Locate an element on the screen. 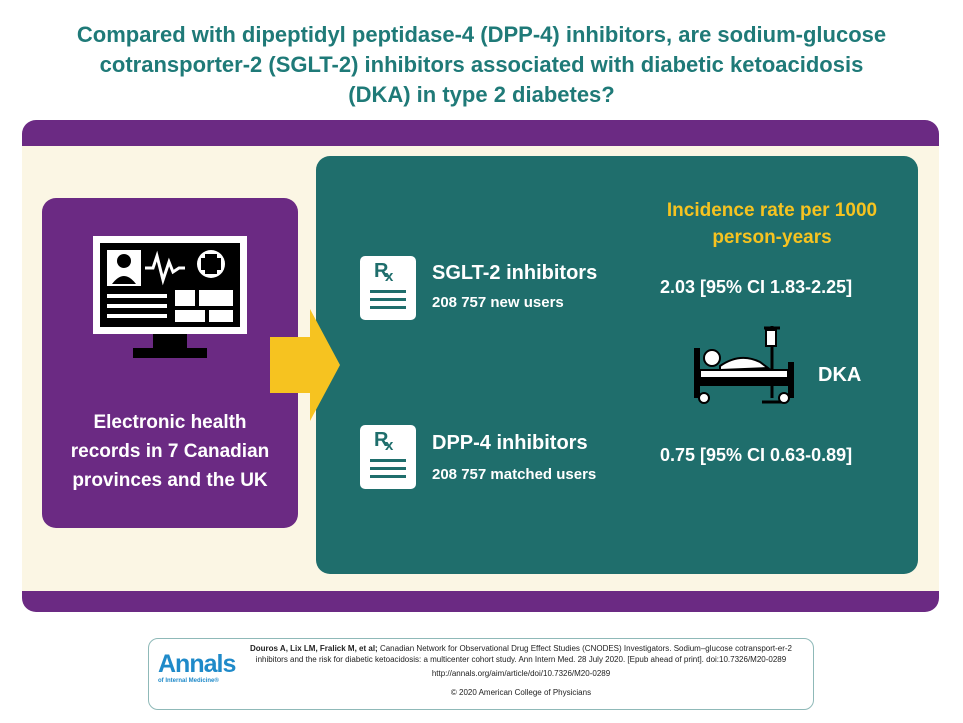 This screenshot has height=723, width=963. group-name-sglt2: SGLT-2 inhibitors is located at coordinates (515, 273).